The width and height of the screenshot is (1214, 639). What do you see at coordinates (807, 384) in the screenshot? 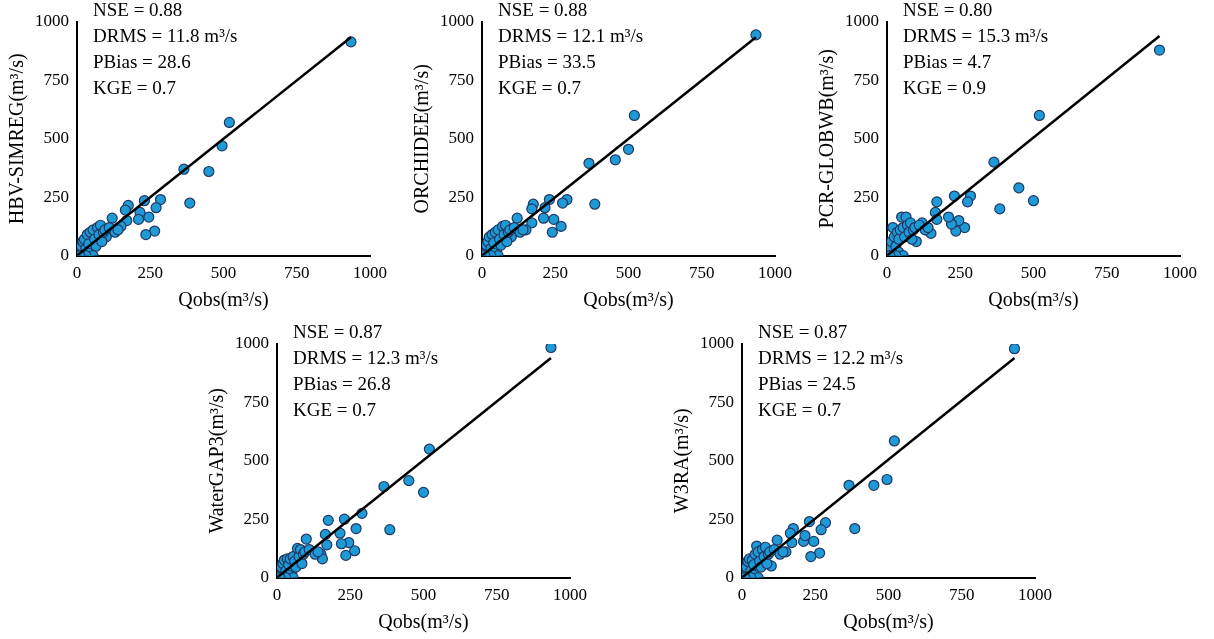
I see `annotation: PBias = 24.5` at bounding box center [807, 384].